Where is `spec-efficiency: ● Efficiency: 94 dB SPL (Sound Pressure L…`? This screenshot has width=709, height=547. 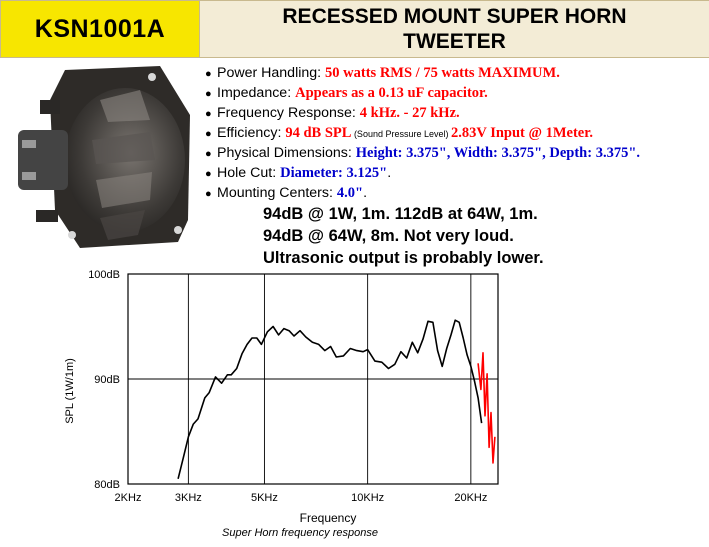
spec-efficiency: ● Efficiency: 94 dB SPL (Sound Pressure L… is located at coordinates (399, 133).